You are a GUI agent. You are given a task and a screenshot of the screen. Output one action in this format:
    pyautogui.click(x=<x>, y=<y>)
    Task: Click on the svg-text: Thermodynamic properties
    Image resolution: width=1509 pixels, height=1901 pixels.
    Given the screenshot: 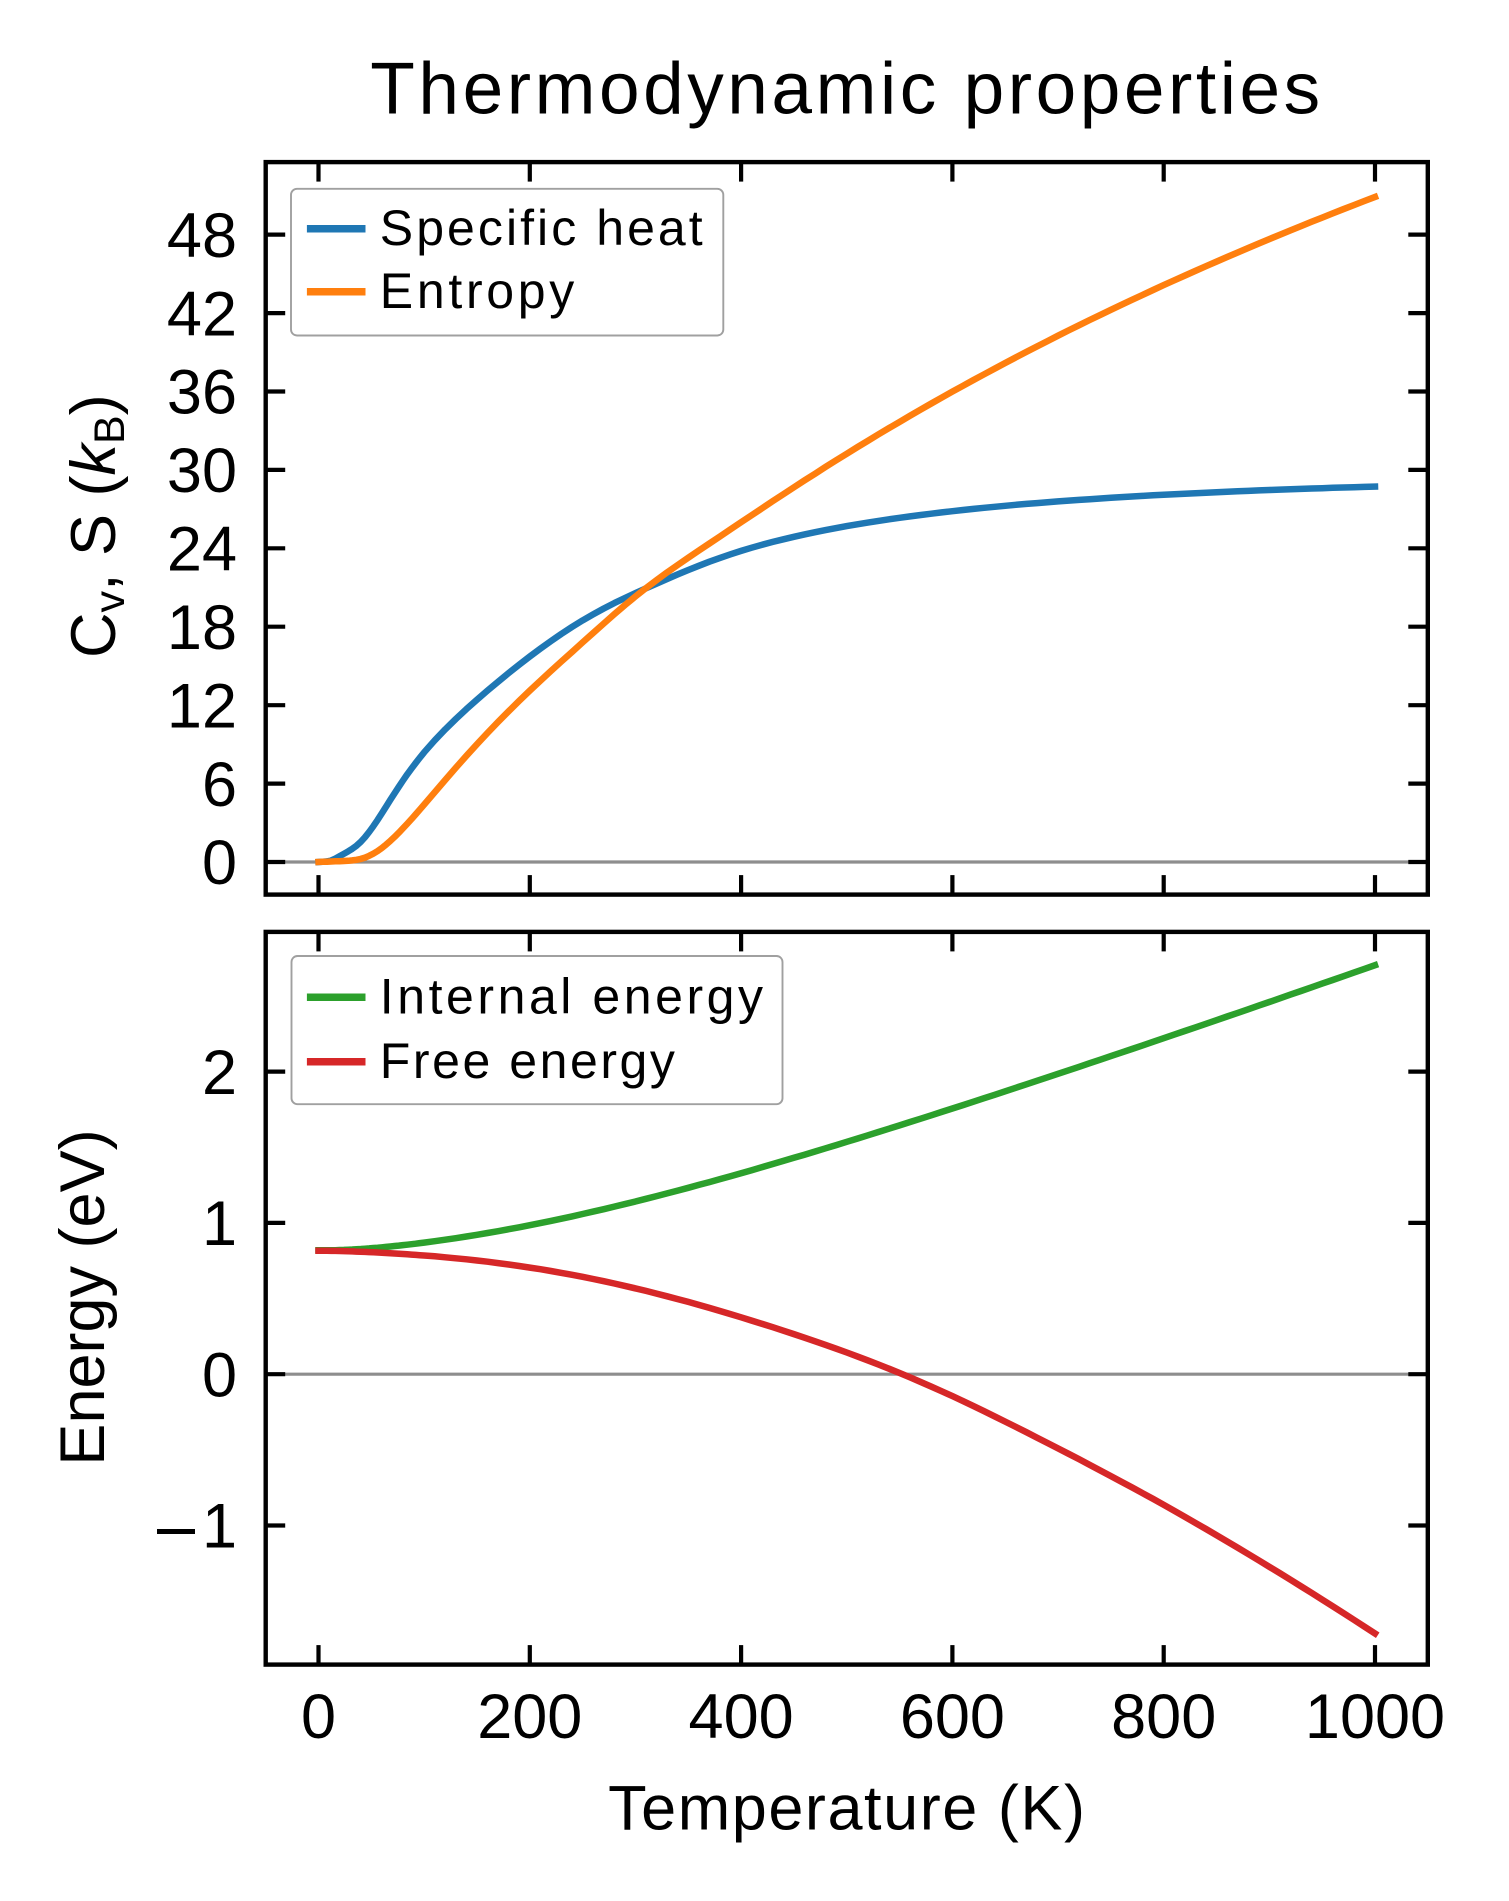 What is the action you would take?
    pyautogui.click(x=846, y=88)
    